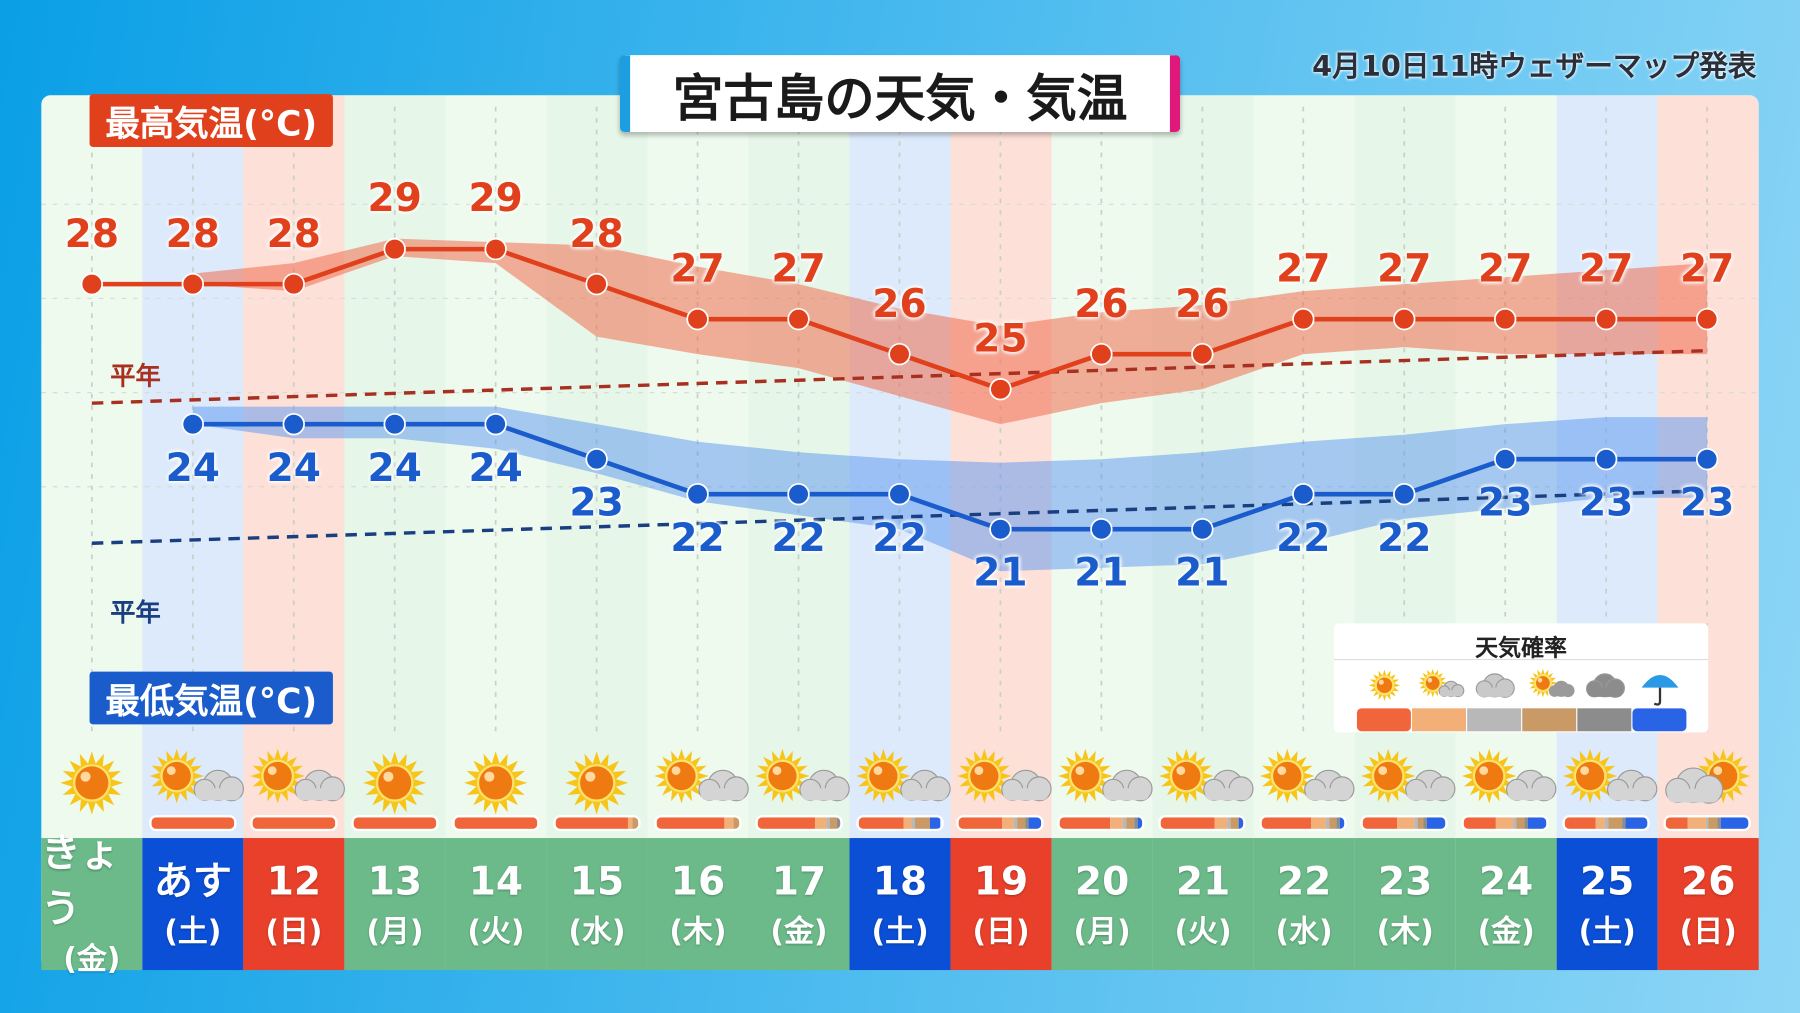  I want to click on day-label-12: 22 (水), so click(1304, 904).